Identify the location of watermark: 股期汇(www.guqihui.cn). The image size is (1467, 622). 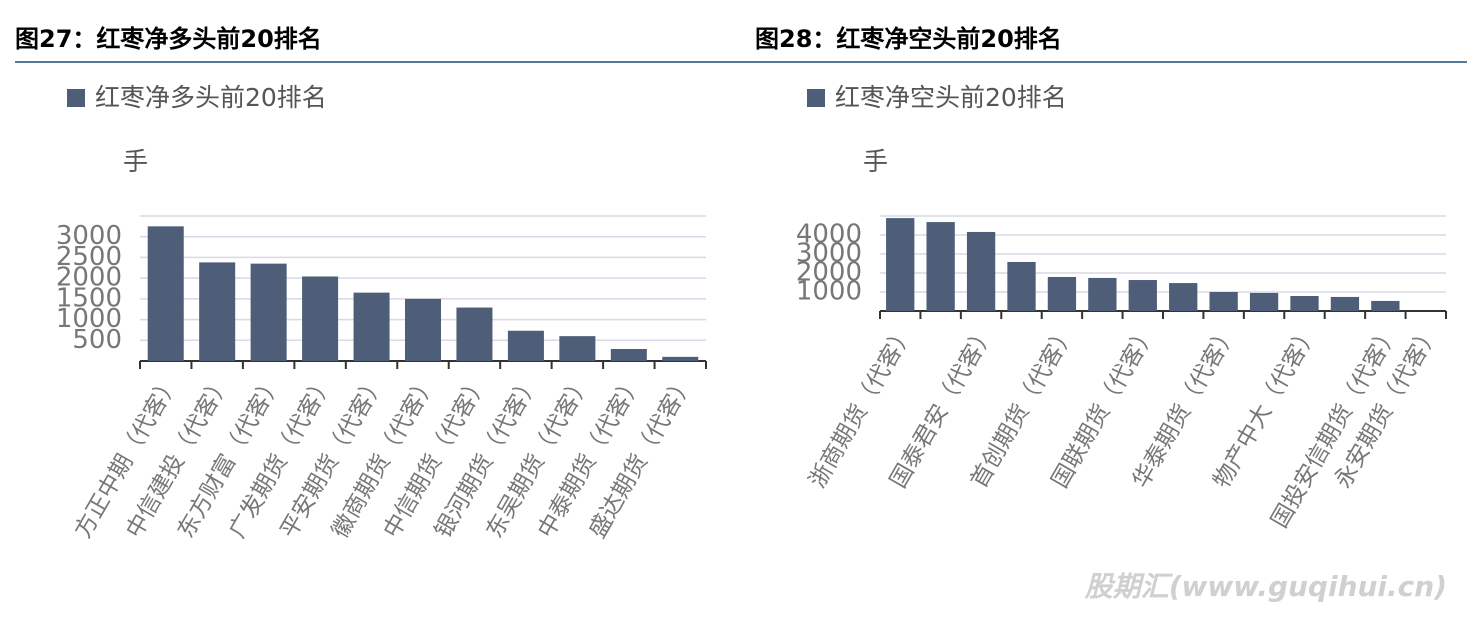
(1265, 586).